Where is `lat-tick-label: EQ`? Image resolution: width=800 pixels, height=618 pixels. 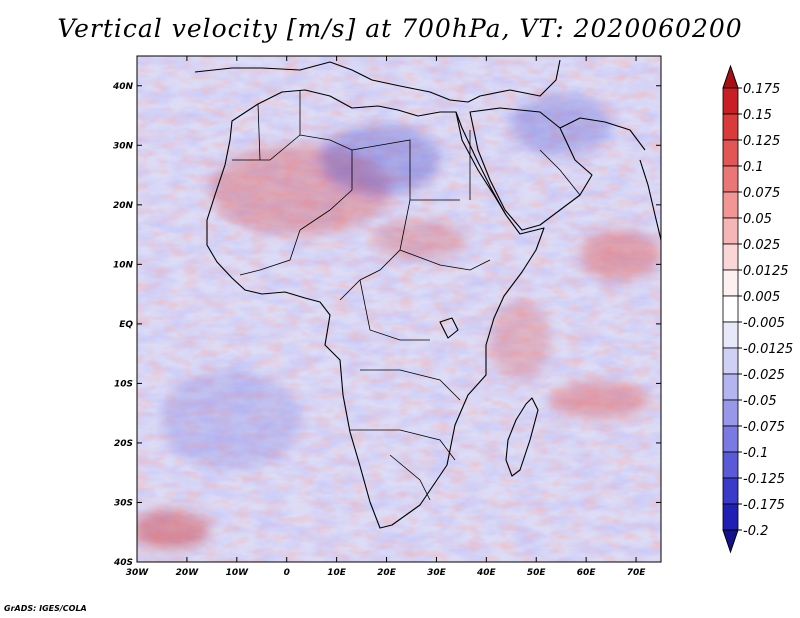 lat-tick-label: EQ is located at coordinates (126, 325).